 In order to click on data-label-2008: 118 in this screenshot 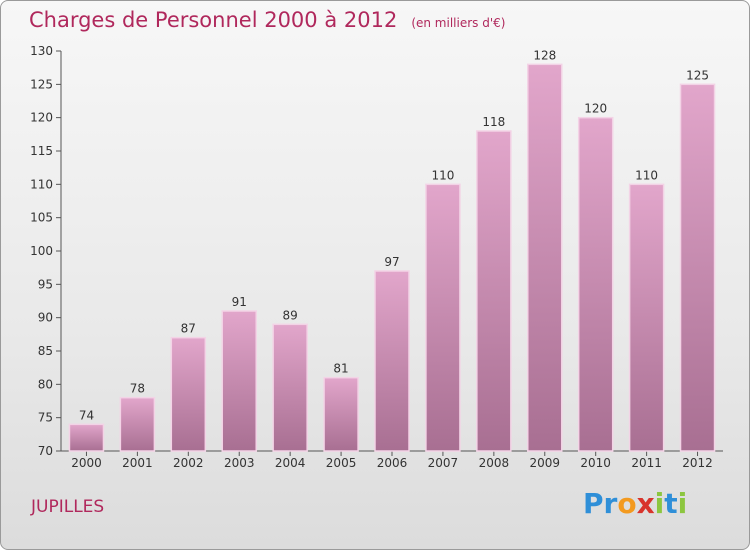, I will do `click(493, 122)`.